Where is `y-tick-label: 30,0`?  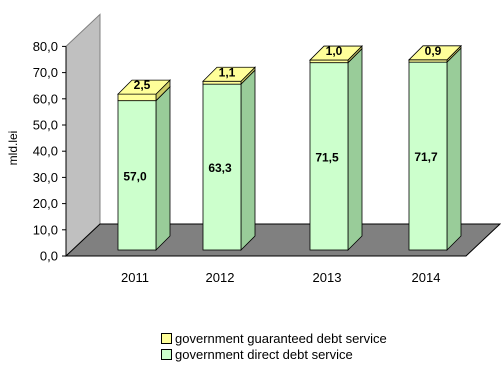 y-tick-label: 30,0 is located at coordinates (45, 177).